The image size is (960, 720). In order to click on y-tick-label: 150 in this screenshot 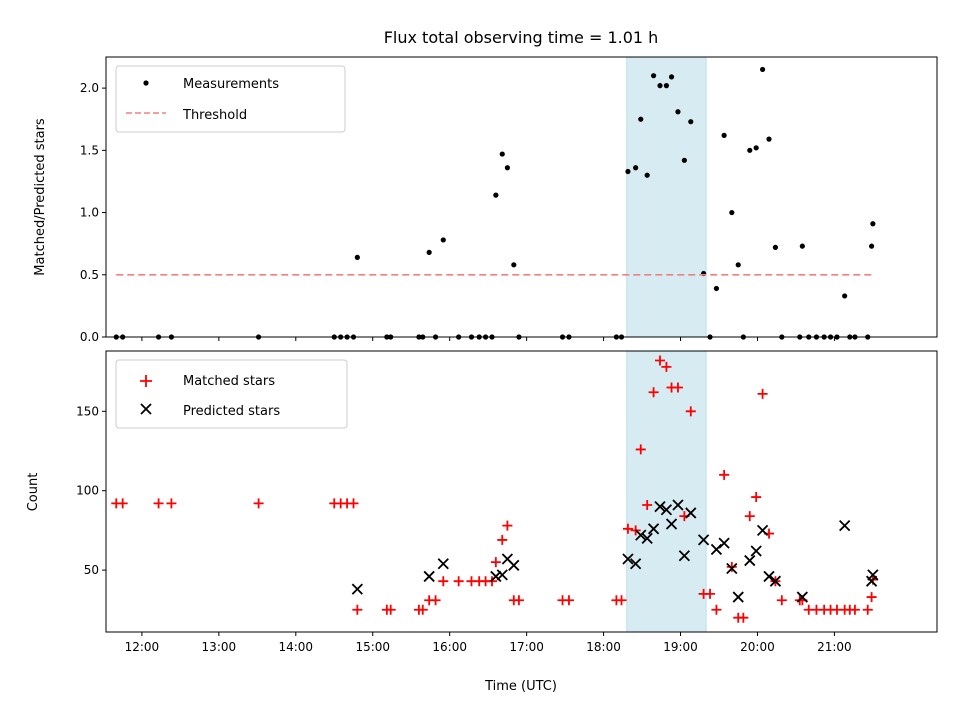, I will do `click(87, 411)`.